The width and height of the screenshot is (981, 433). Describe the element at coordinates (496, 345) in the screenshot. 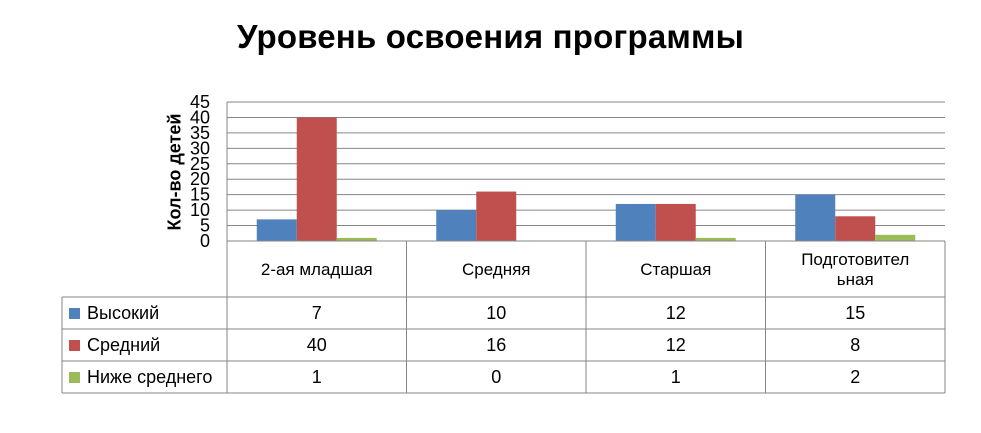

I see `data-label: 16` at that location.